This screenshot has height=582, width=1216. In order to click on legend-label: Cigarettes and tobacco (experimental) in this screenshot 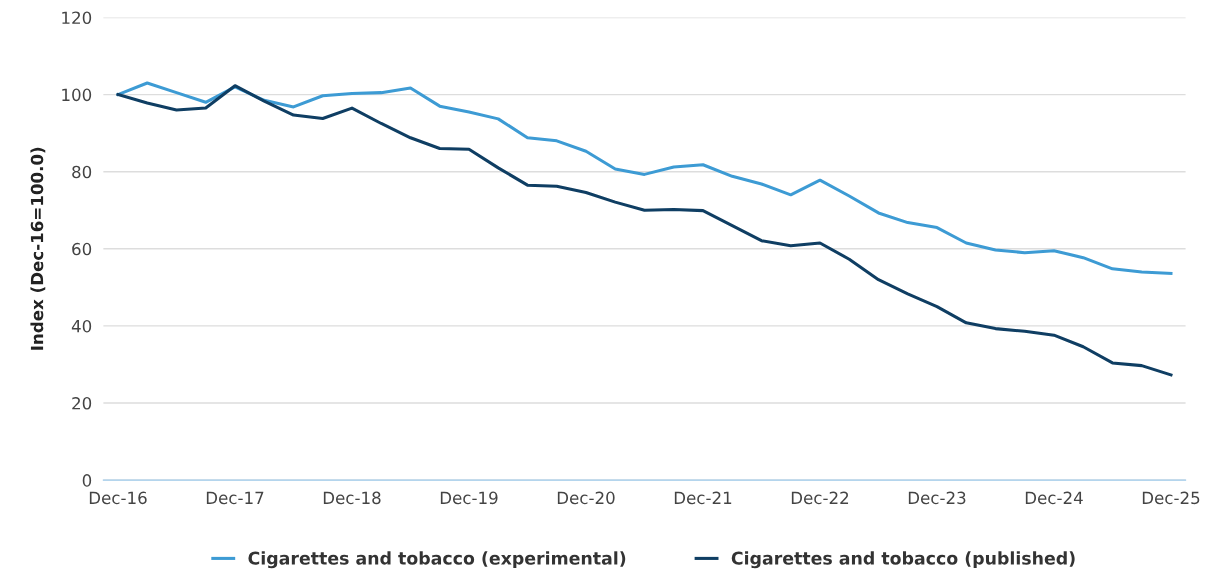, I will do `click(437, 560)`.